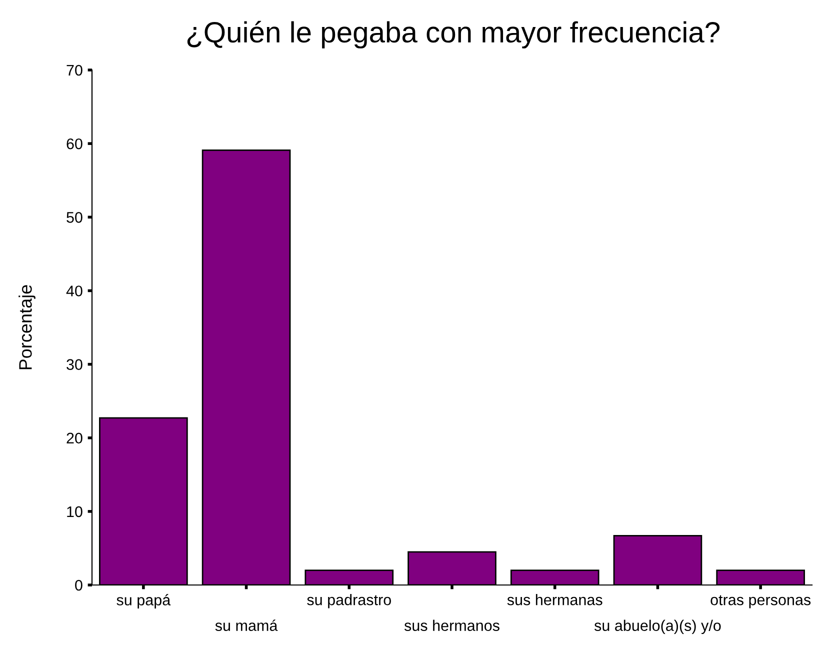 The width and height of the screenshot is (839, 652). Describe the element at coordinates (74, 438) in the screenshot. I see `y-tick-label: 20` at that location.